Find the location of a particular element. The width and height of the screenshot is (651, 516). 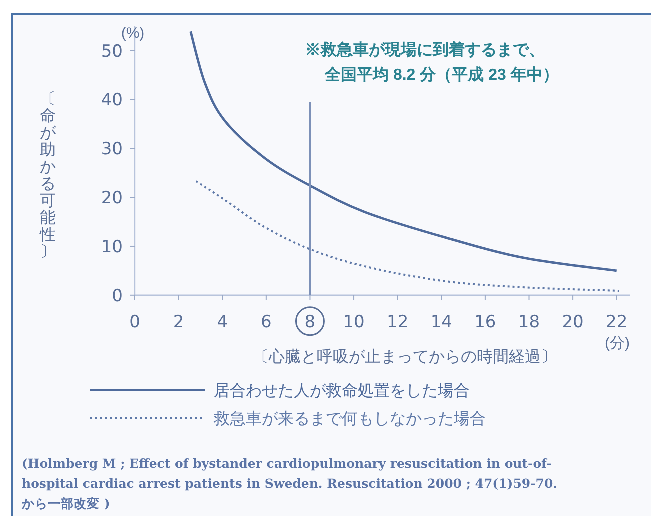

x-tick-label: 18 is located at coordinates (529, 322).